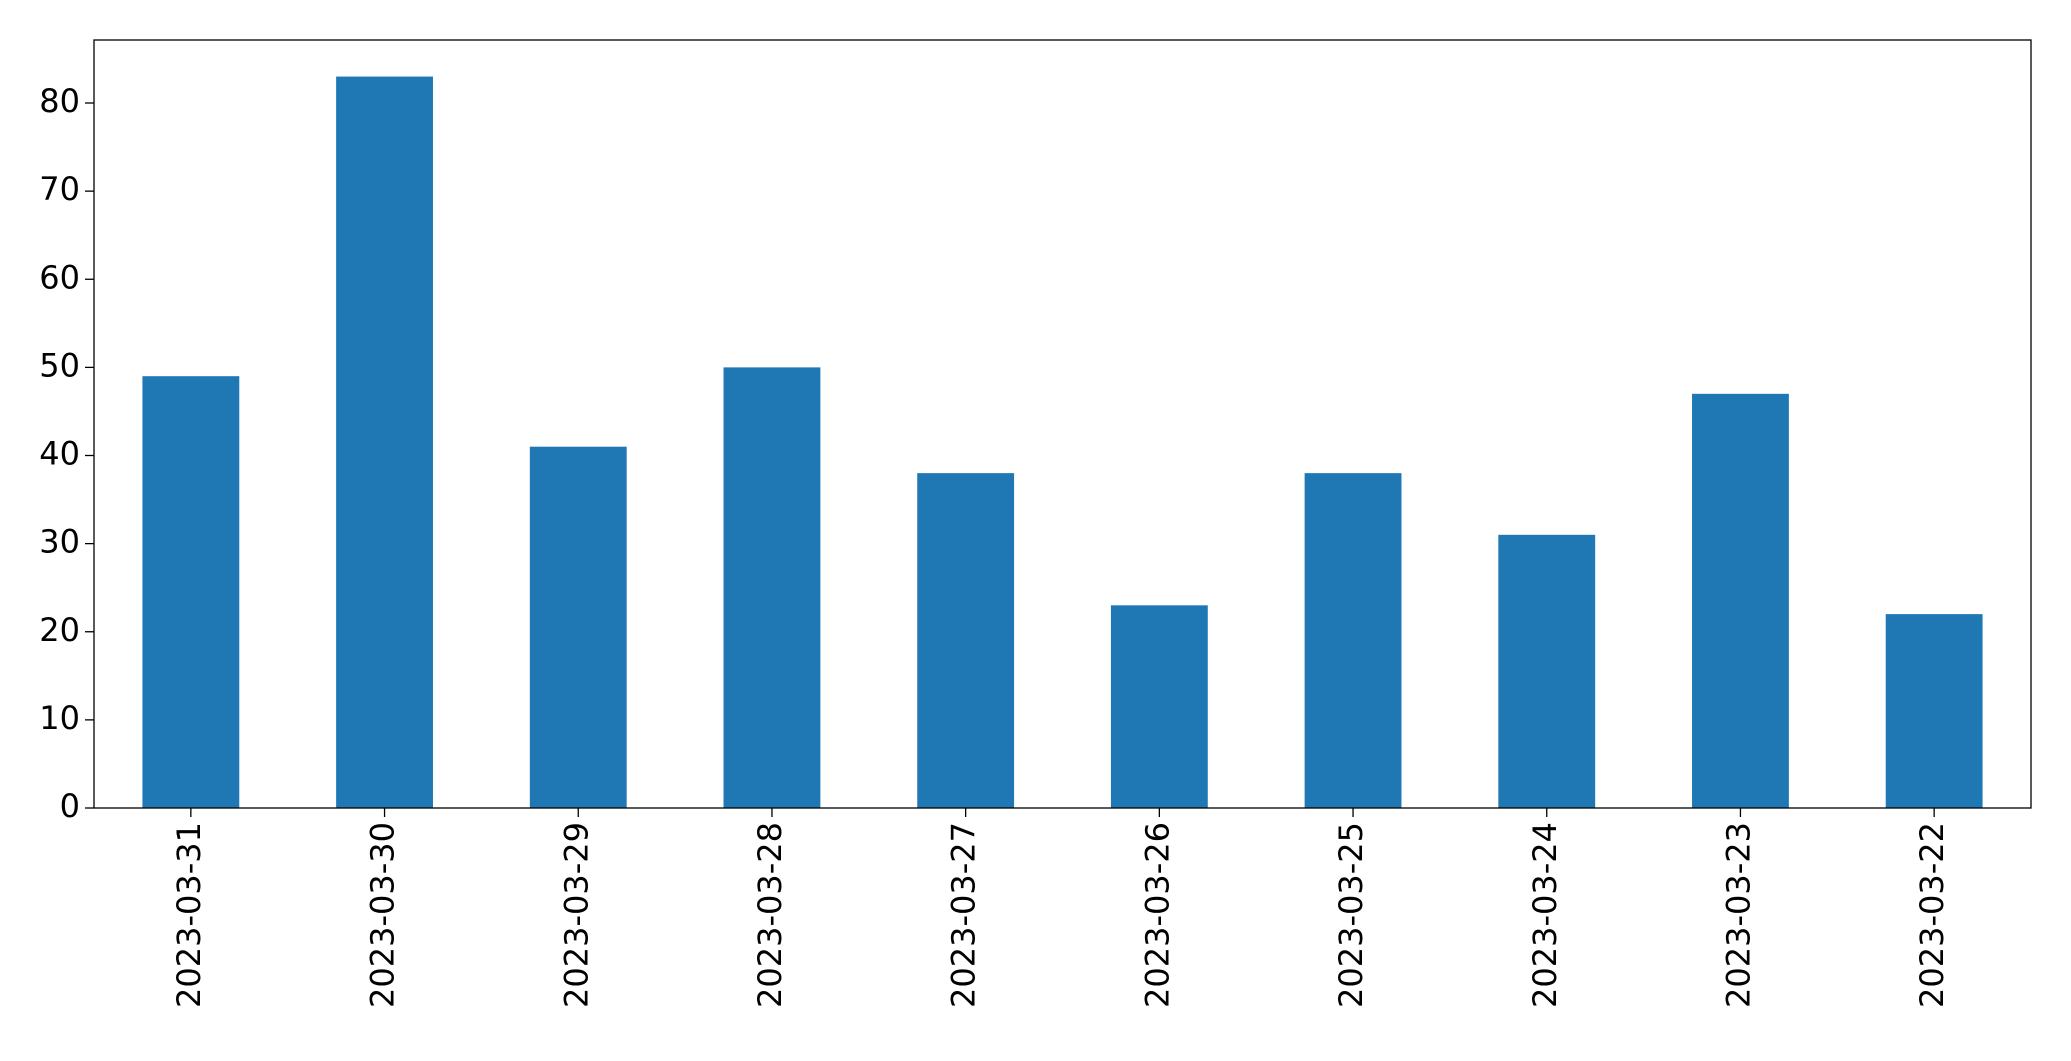 The height and width of the screenshot is (1061, 2071). Describe the element at coordinates (59, 718) in the screenshot. I see `y-tick-label: 10` at that location.